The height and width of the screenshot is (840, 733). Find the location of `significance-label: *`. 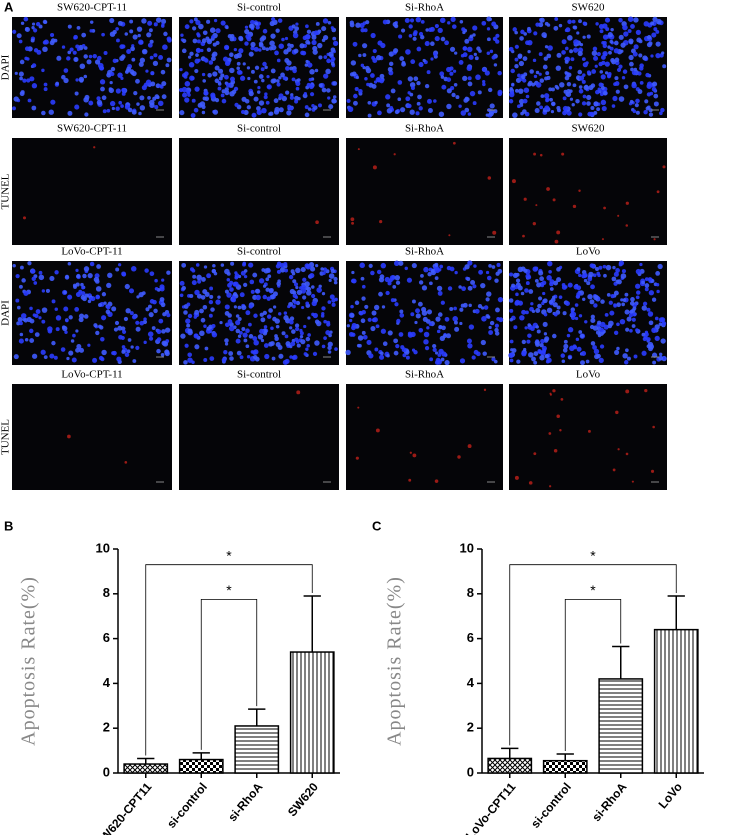

significance-label: * is located at coordinates (229, 590).